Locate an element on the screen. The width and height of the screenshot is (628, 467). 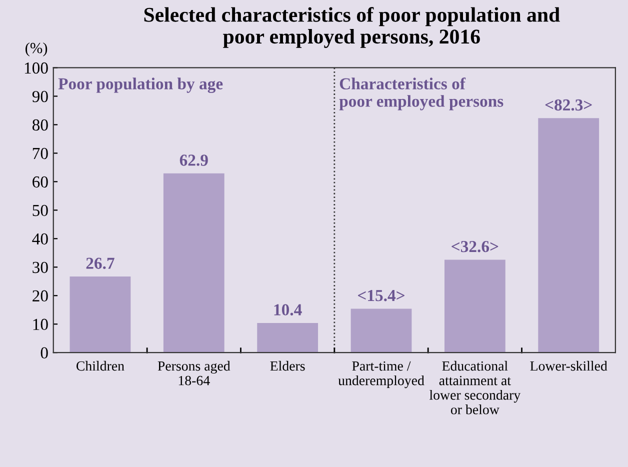
y-tick-label: 60 is located at coordinates (40, 182).